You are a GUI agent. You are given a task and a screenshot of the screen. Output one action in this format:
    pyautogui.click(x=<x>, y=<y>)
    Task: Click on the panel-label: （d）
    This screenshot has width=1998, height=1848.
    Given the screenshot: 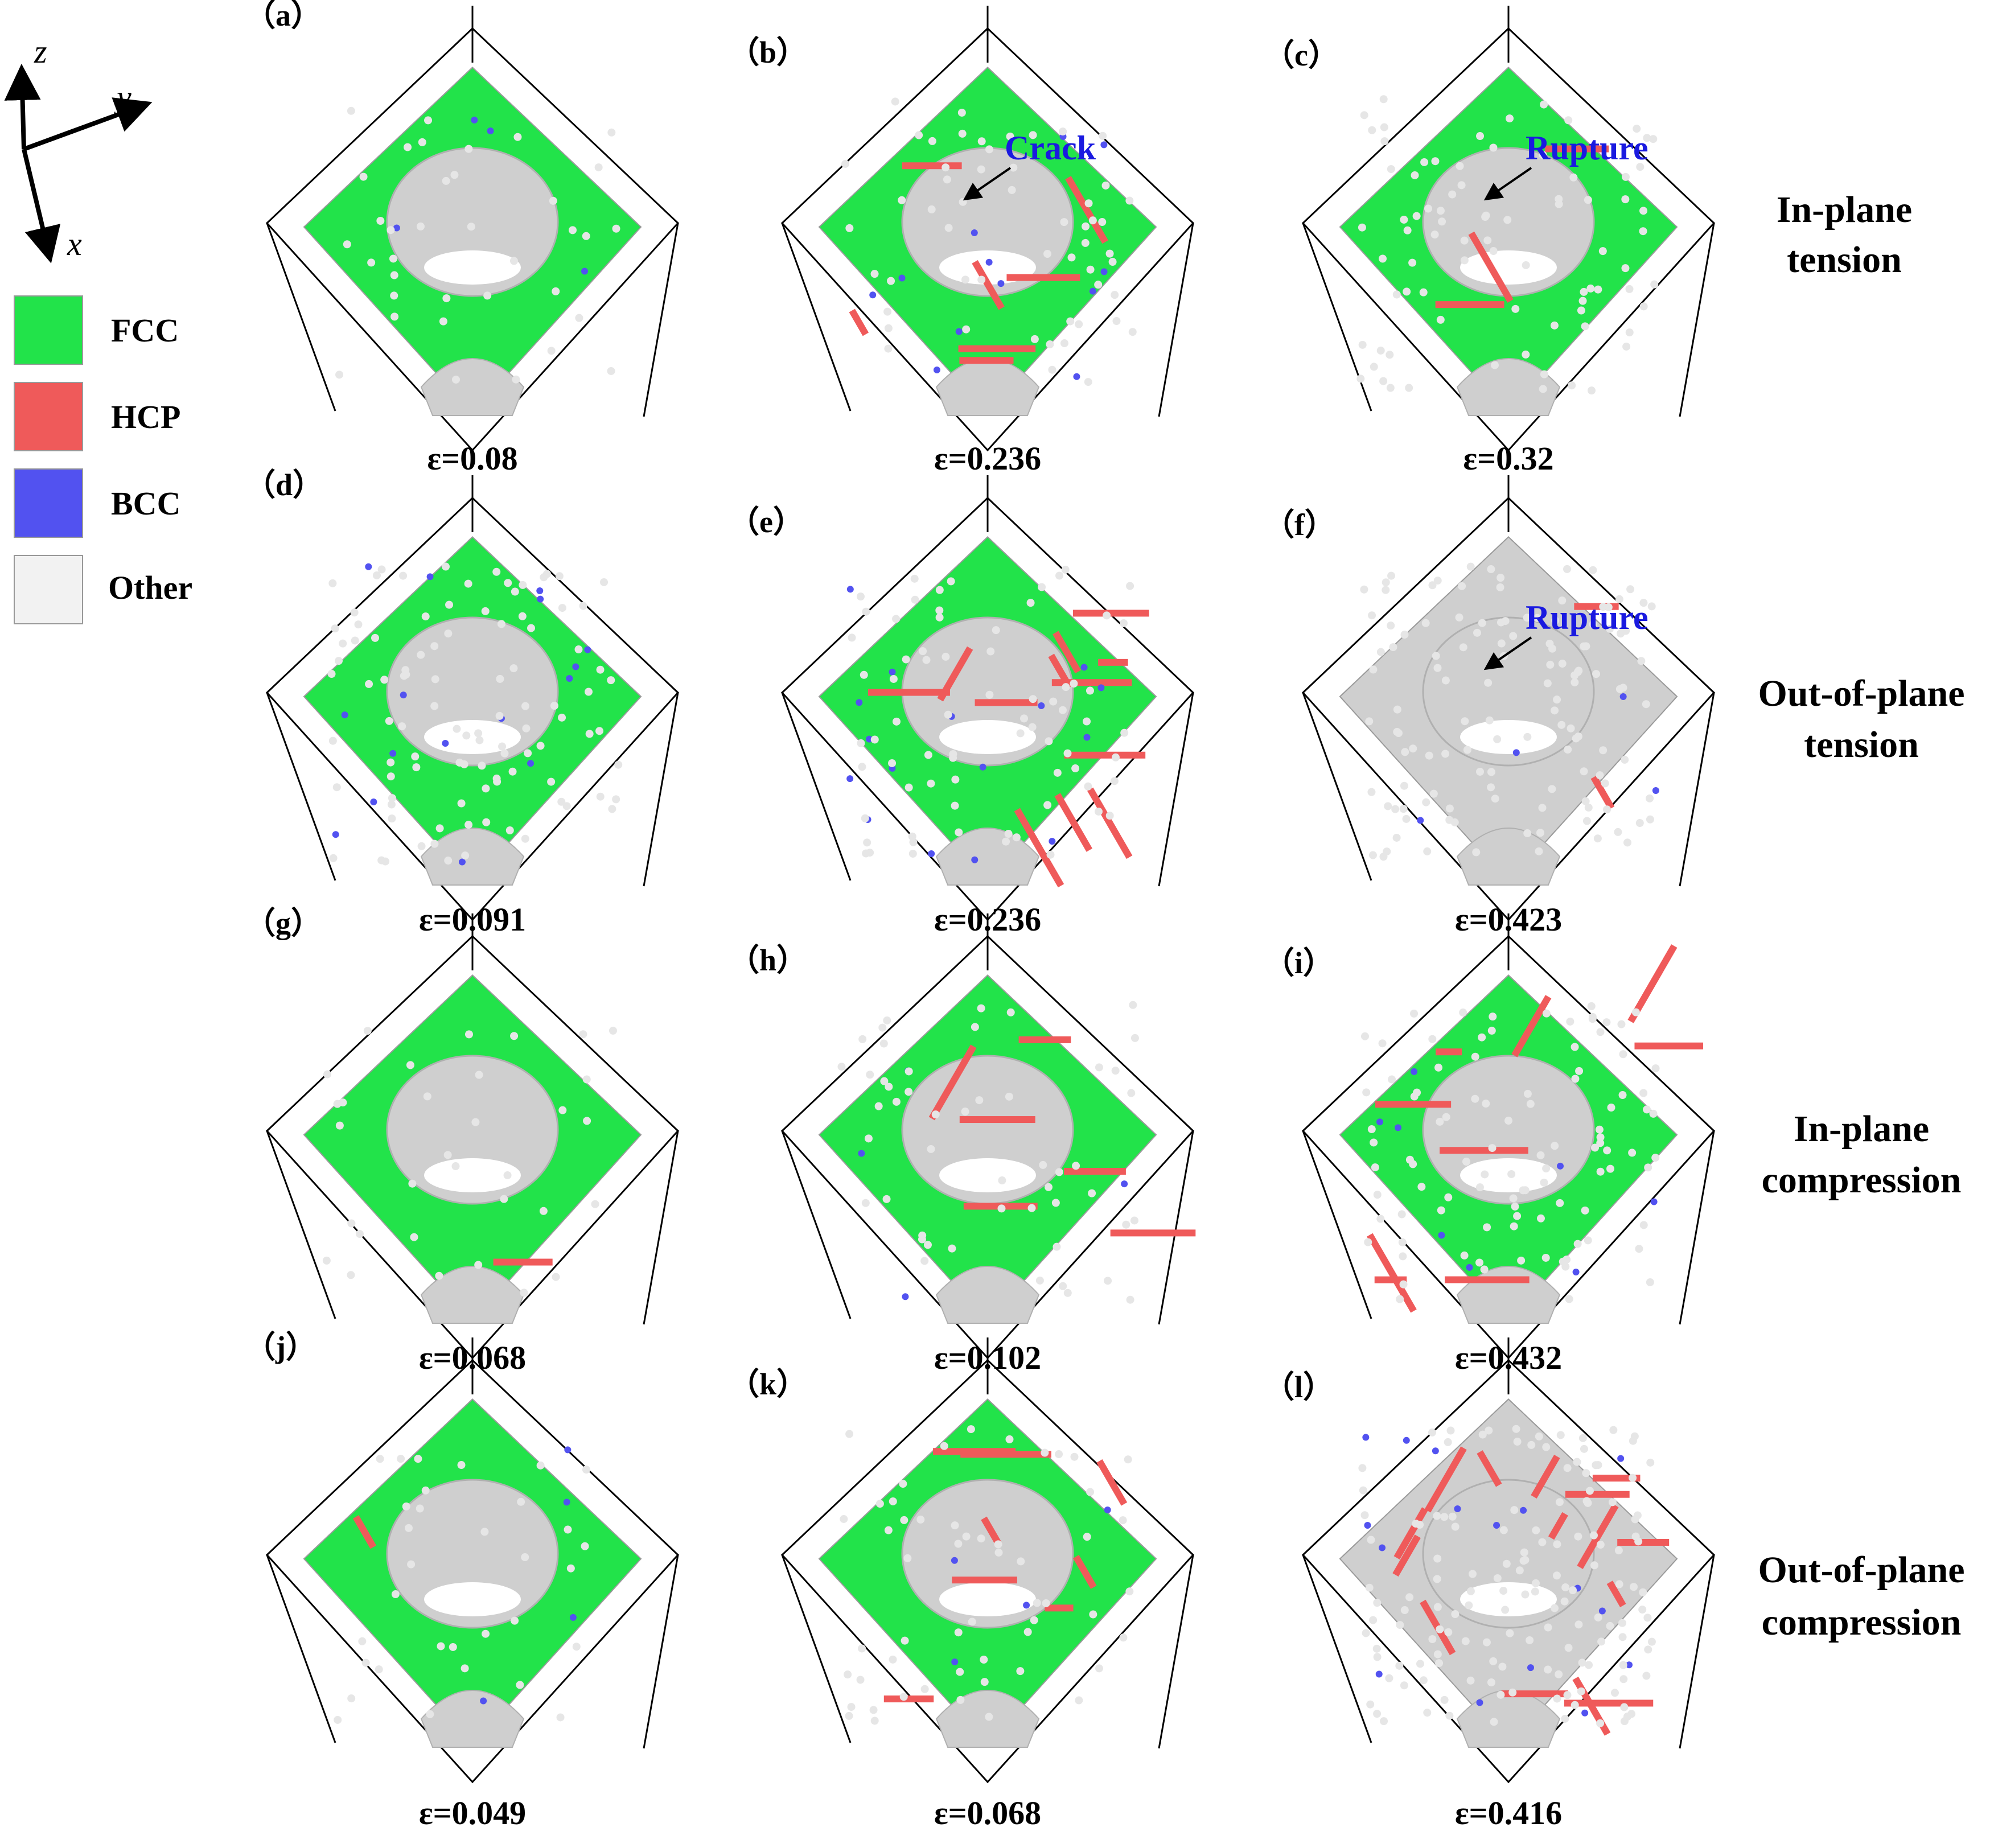 What is the action you would take?
    pyautogui.click(x=284, y=485)
    